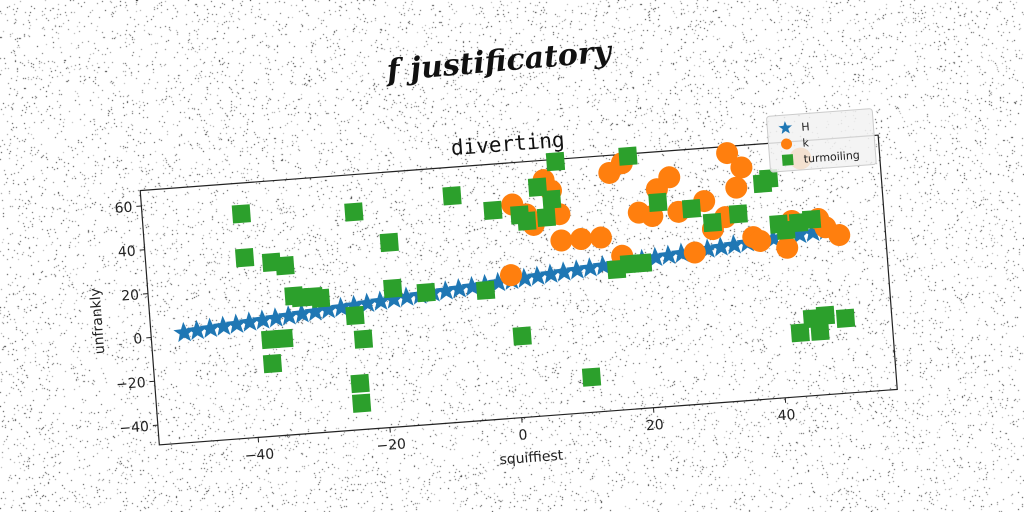  Describe the element at coordinates (786, 415) in the screenshot. I see `x-tick-label: 40` at that location.